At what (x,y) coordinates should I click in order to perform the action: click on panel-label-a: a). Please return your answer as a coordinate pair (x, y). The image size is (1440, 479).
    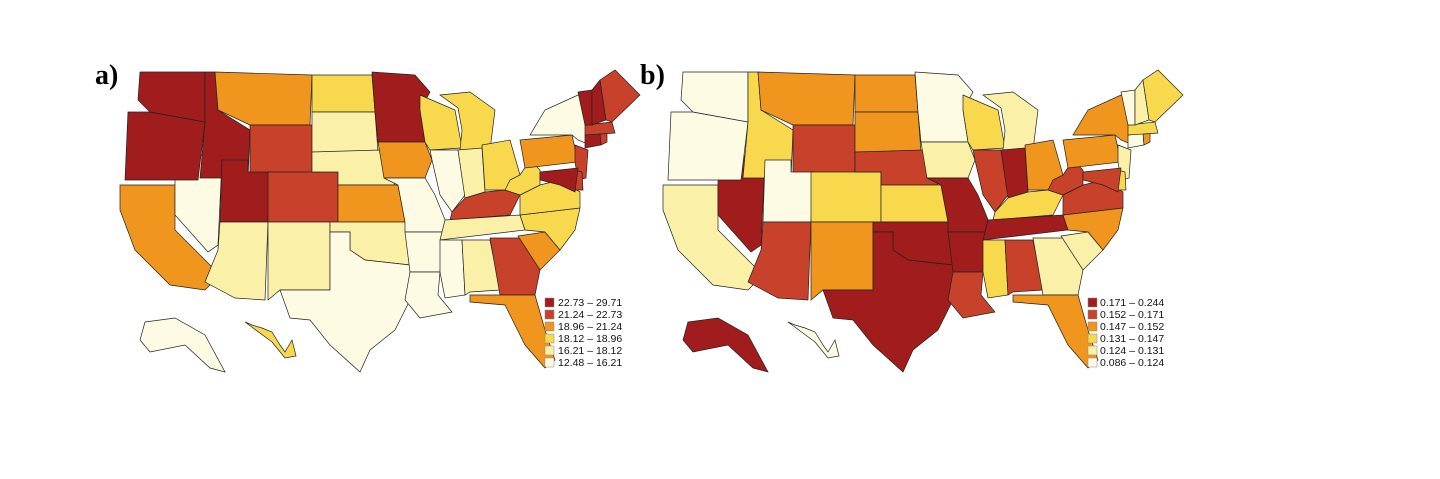
    Looking at the image, I should click on (106, 75).